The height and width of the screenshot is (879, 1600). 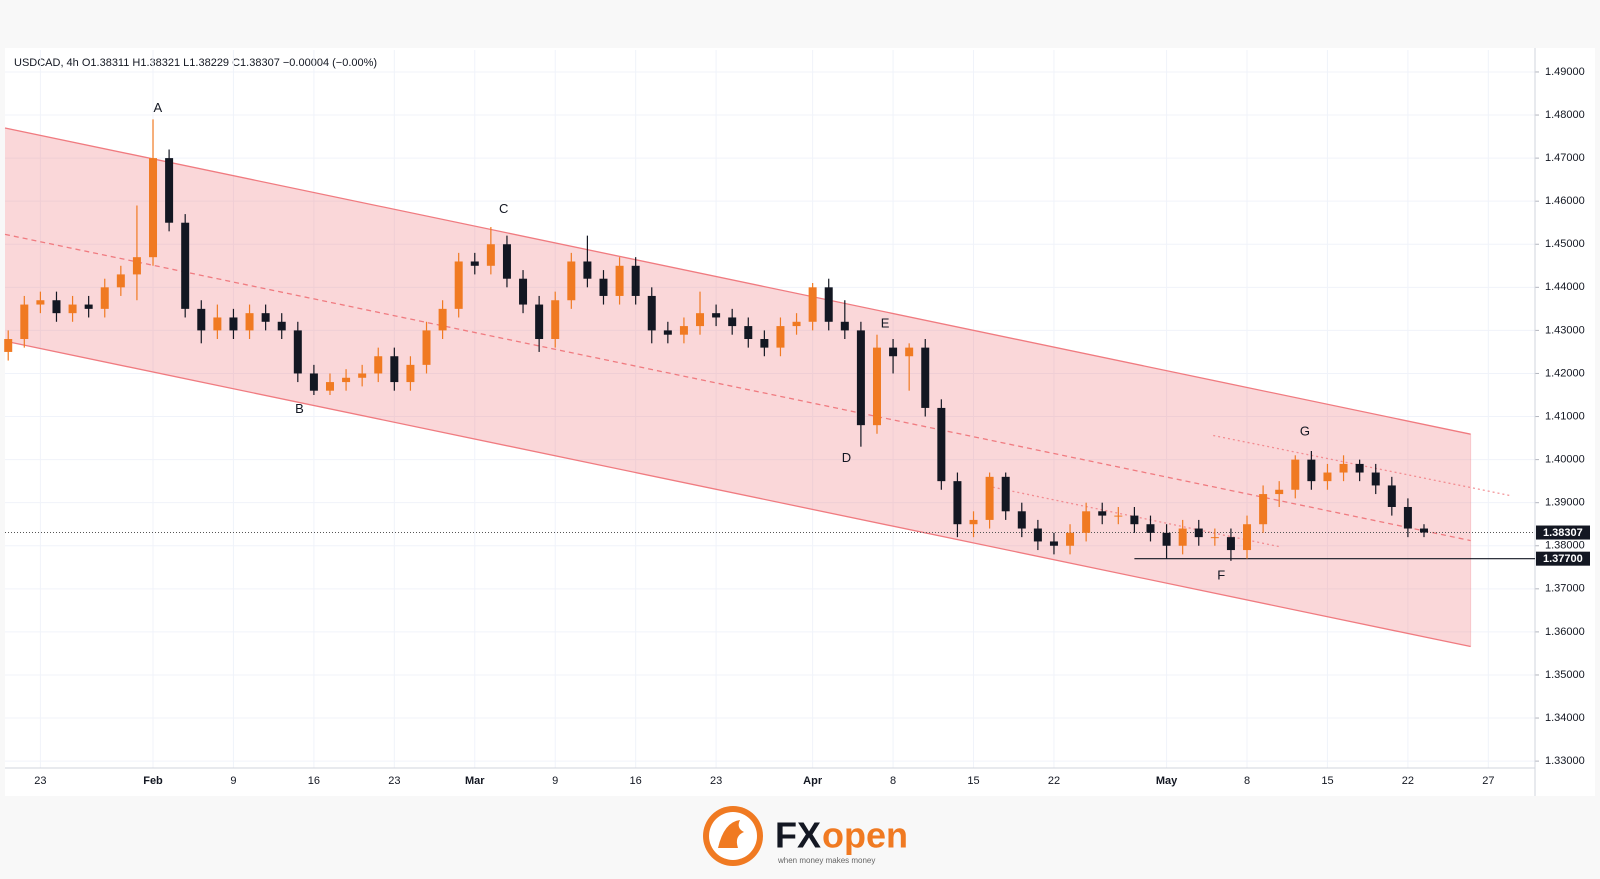 What do you see at coordinates (1565, 460) in the screenshot?
I see `y-tick-label: 1.40000` at bounding box center [1565, 460].